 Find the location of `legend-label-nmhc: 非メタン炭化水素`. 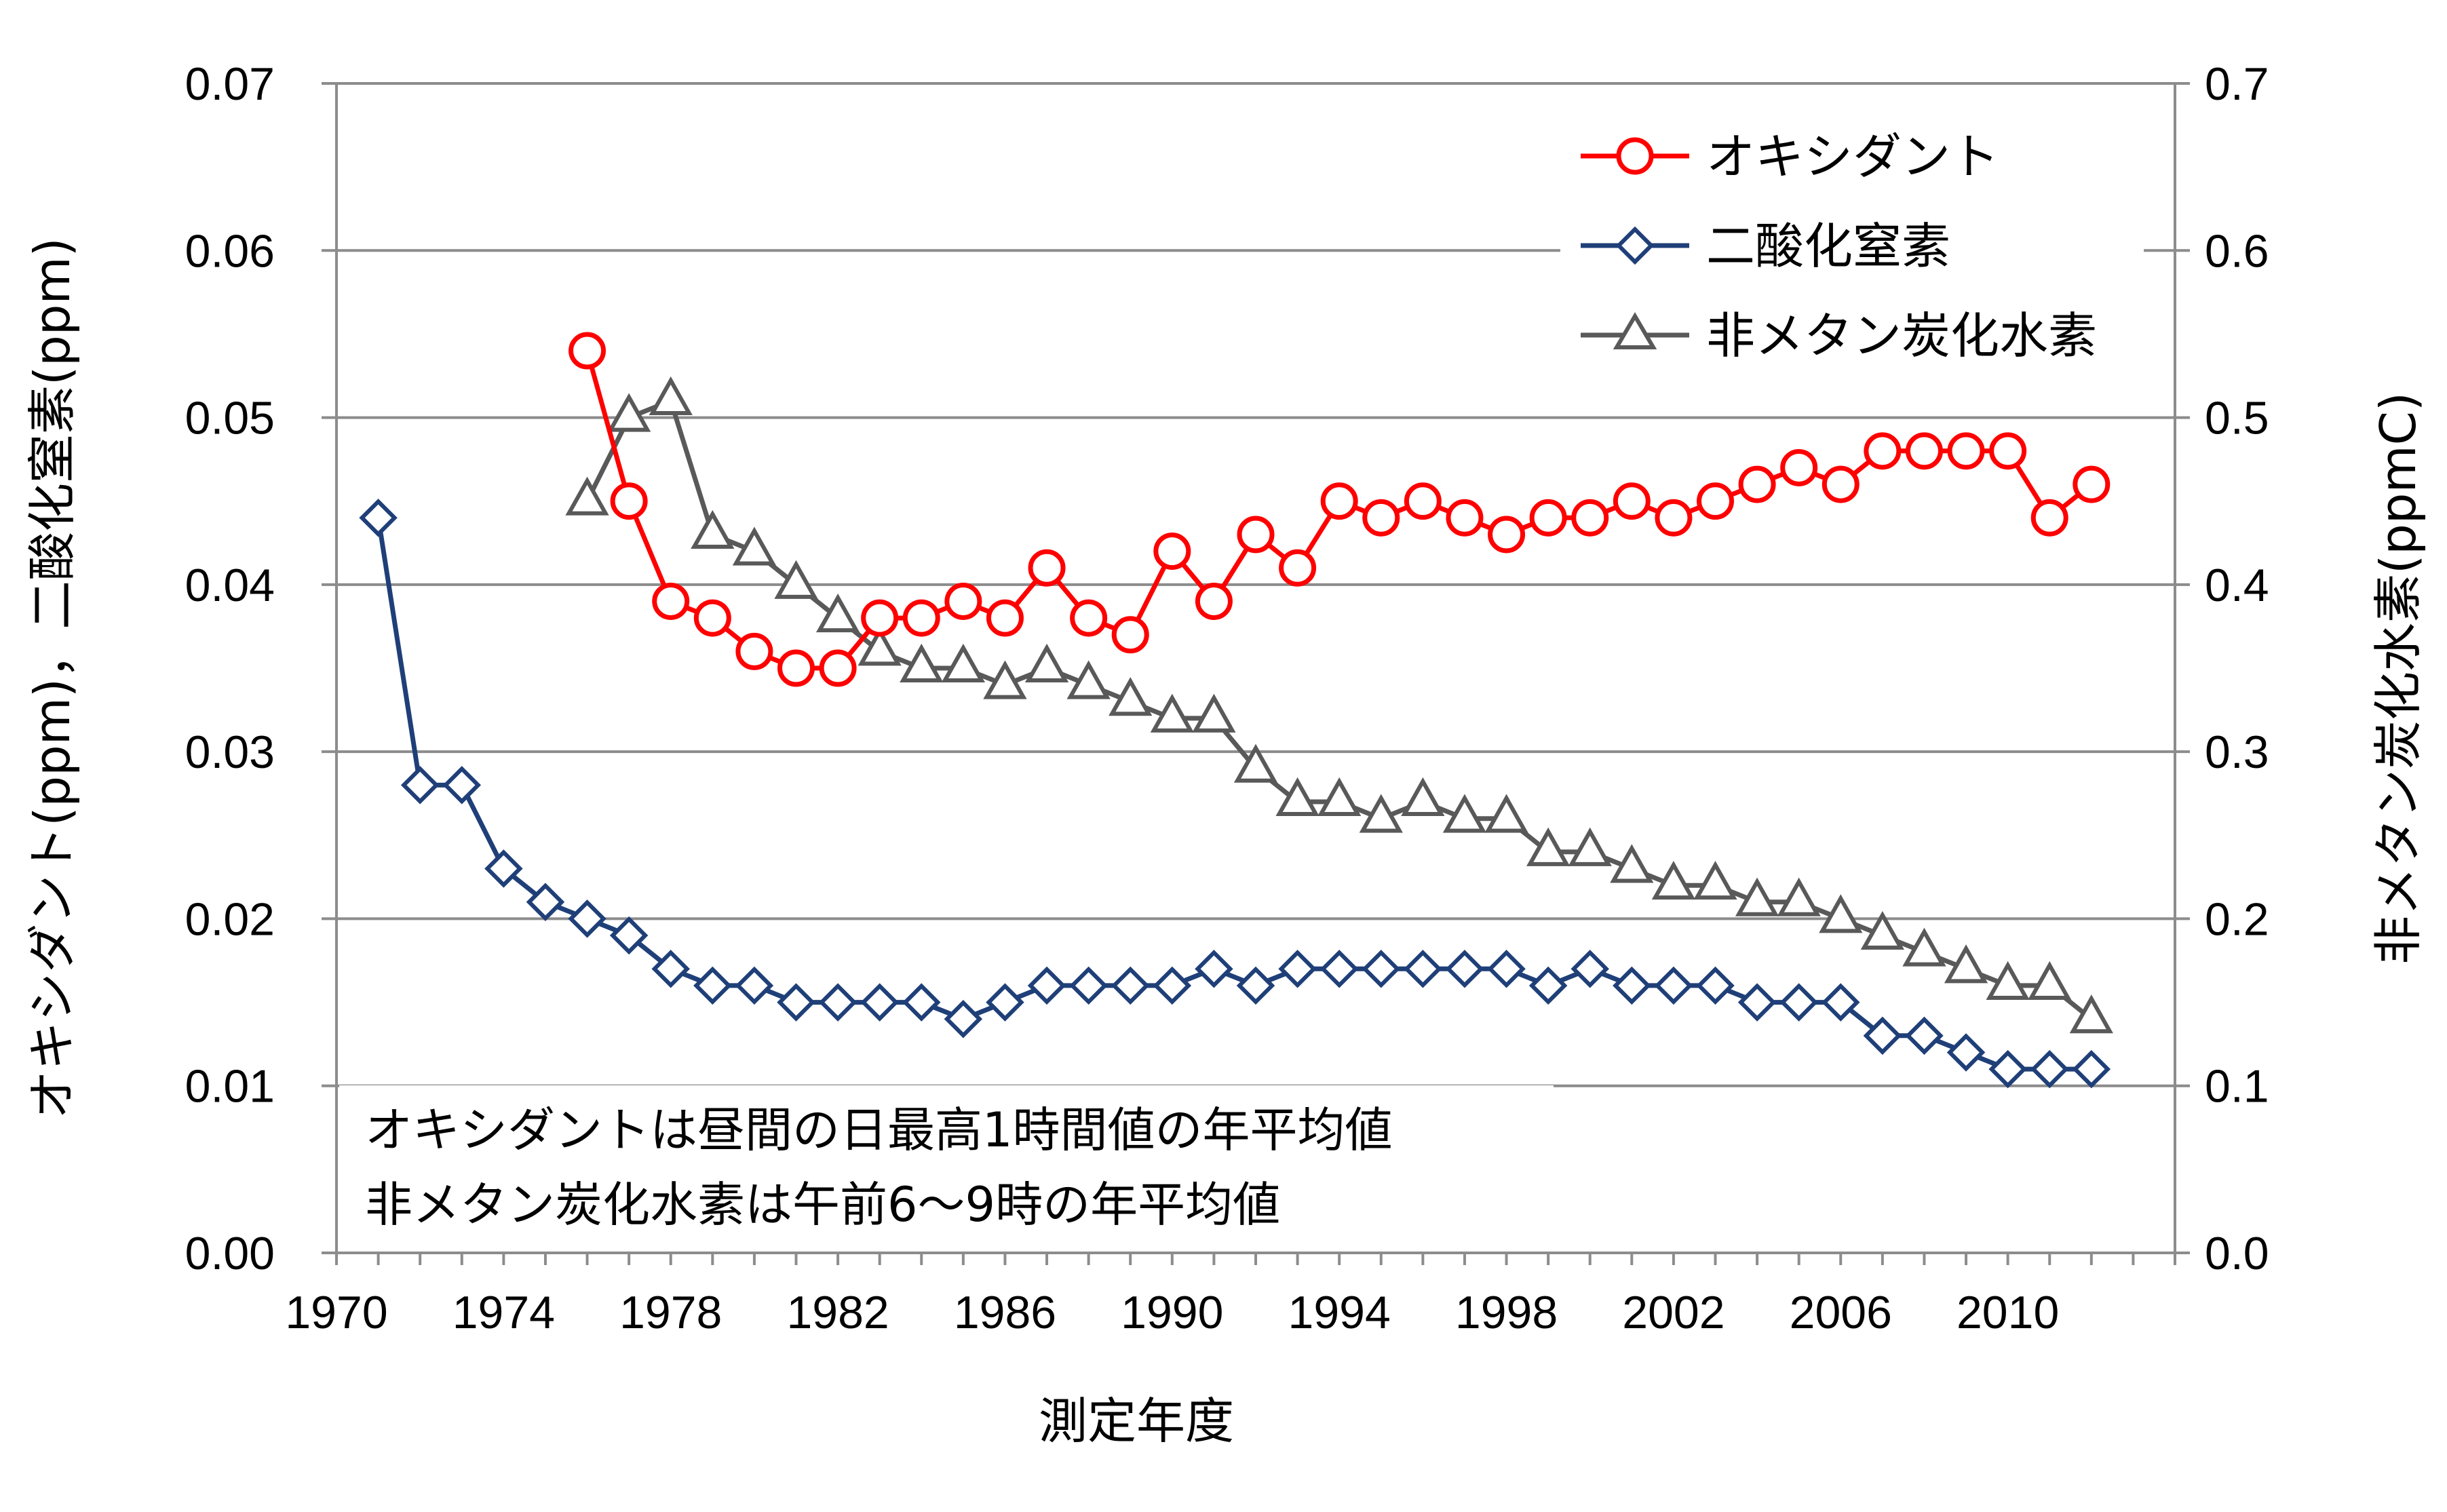

legend-label-nmhc: 非メタン炭化水素 is located at coordinates (1901, 336).